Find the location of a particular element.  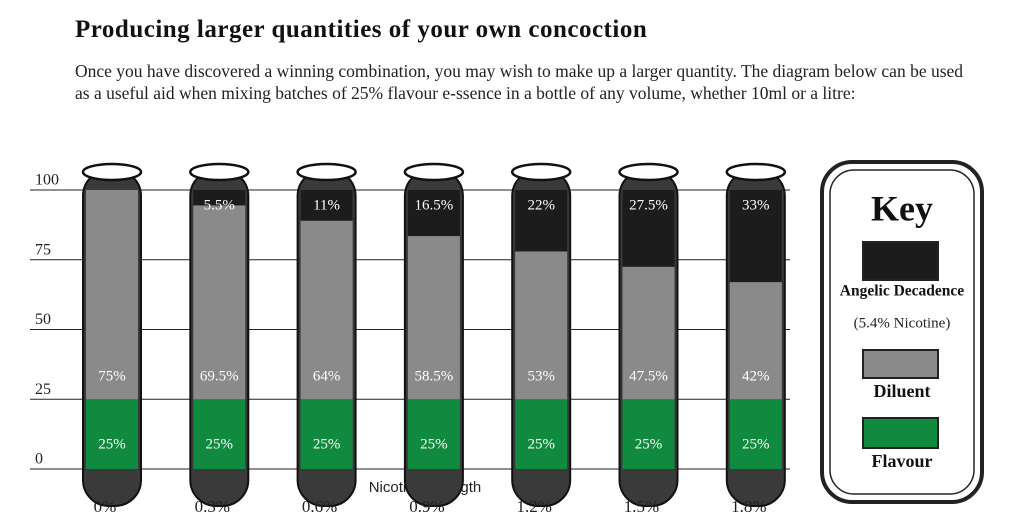

y-tick-label: 75 is located at coordinates (43, 249).